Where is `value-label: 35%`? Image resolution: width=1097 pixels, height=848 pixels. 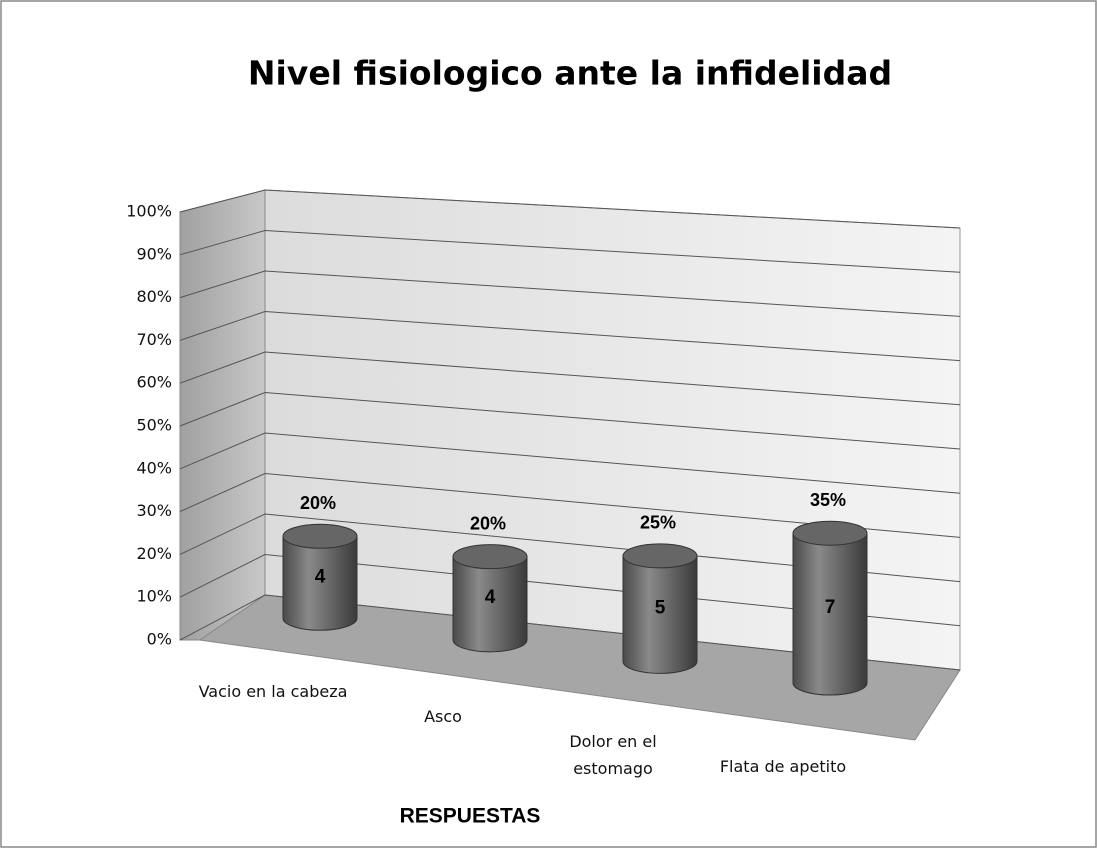
value-label: 35% is located at coordinates (828, 500).